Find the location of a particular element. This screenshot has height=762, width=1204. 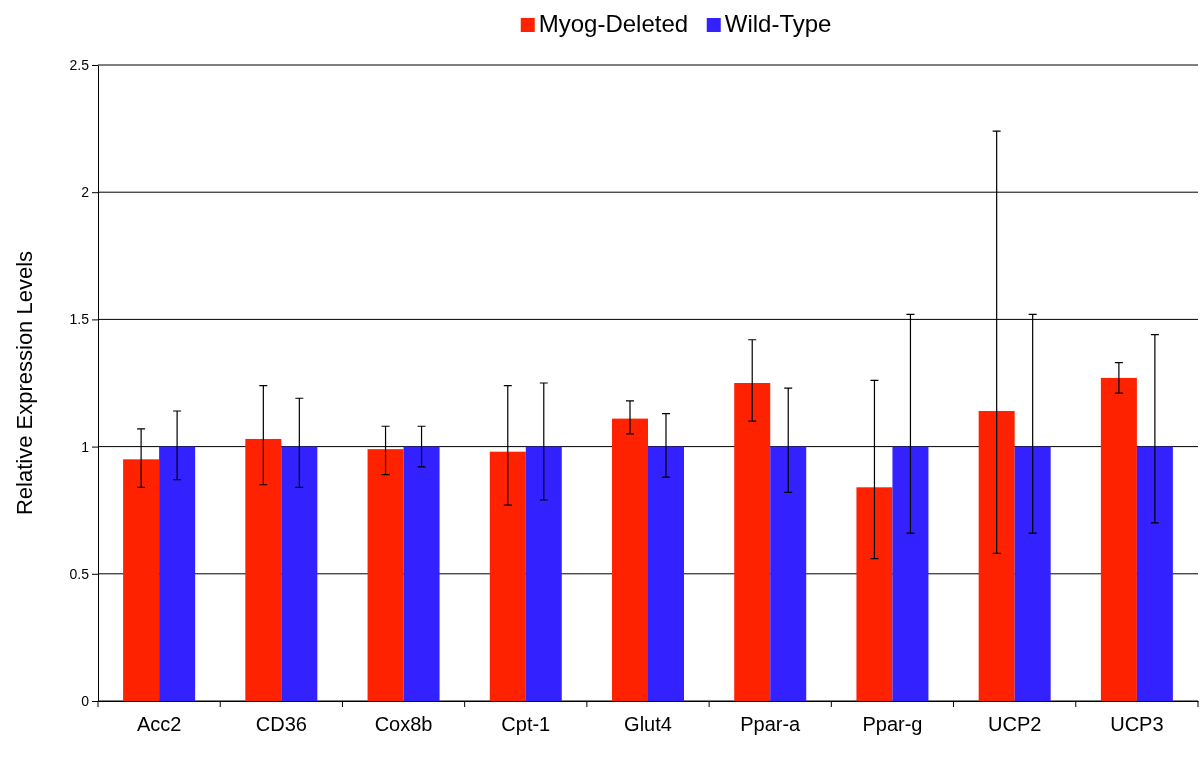

x-tick-label: Ppar-a is located at coordinates (771, 724).